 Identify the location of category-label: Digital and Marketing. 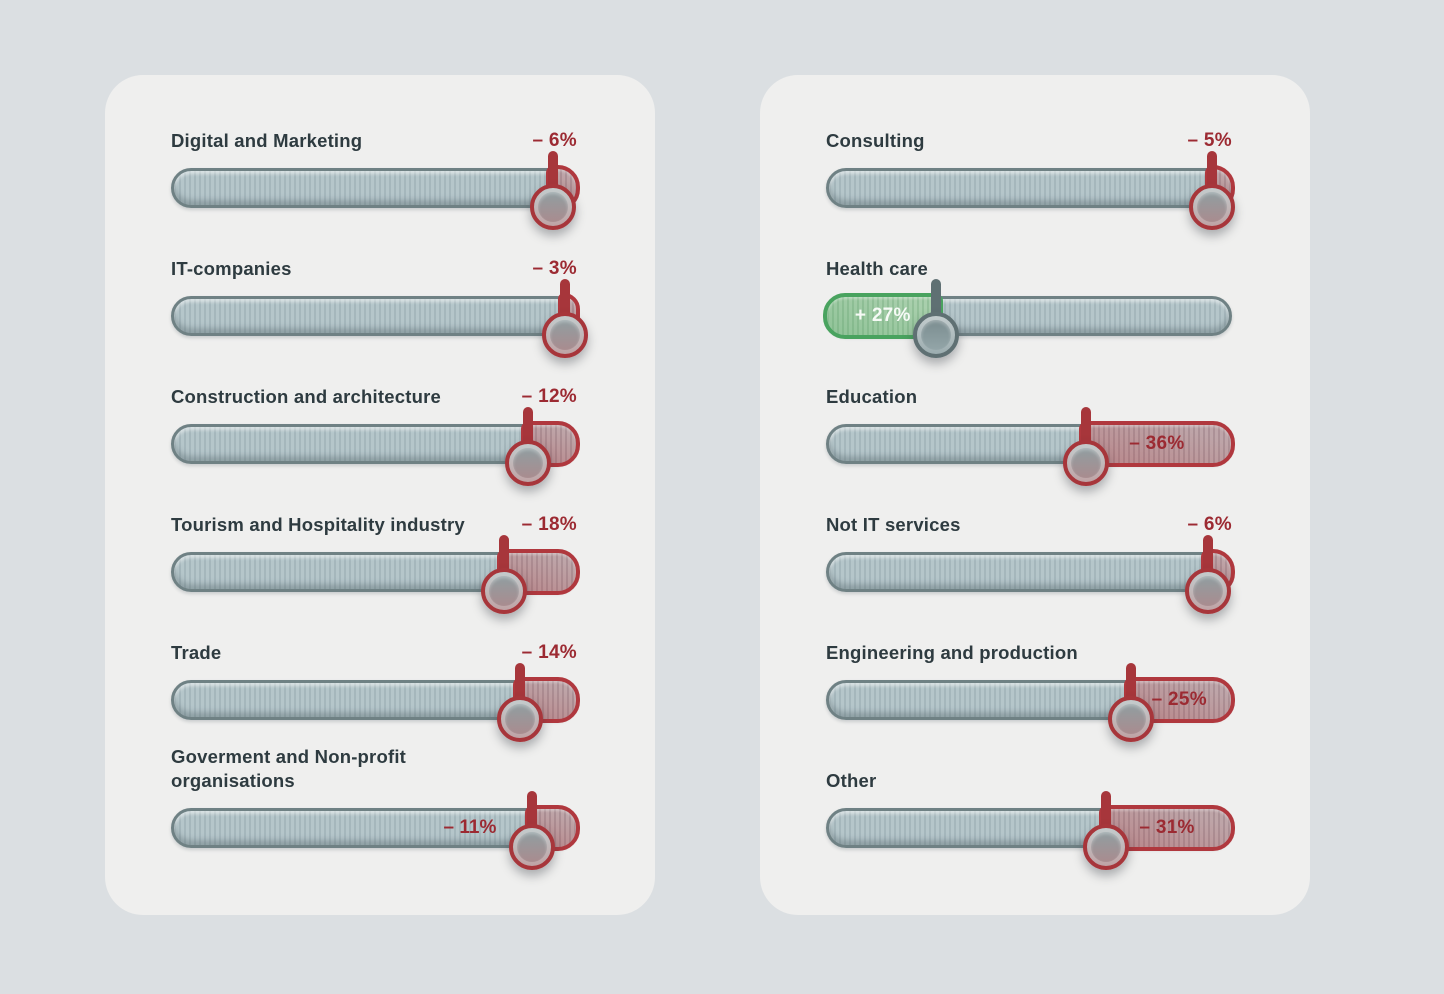
(267, 140).